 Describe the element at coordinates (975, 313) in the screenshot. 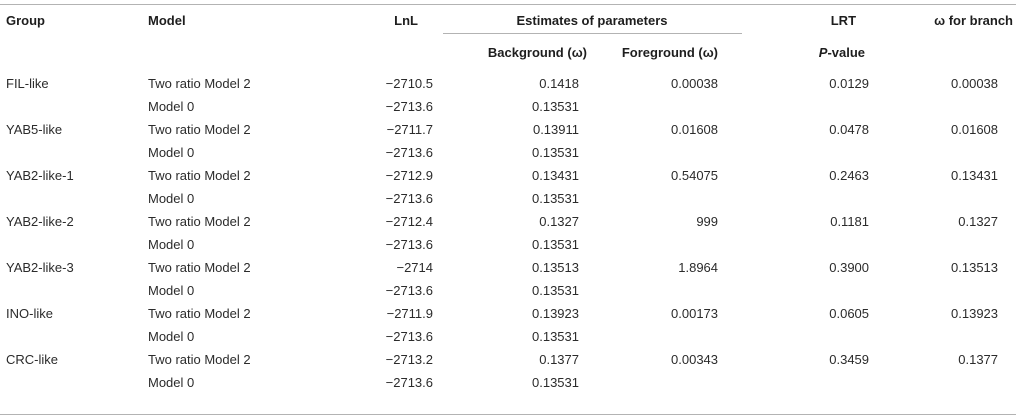

I see `cell-omega-branch: 0.13923` at that location.